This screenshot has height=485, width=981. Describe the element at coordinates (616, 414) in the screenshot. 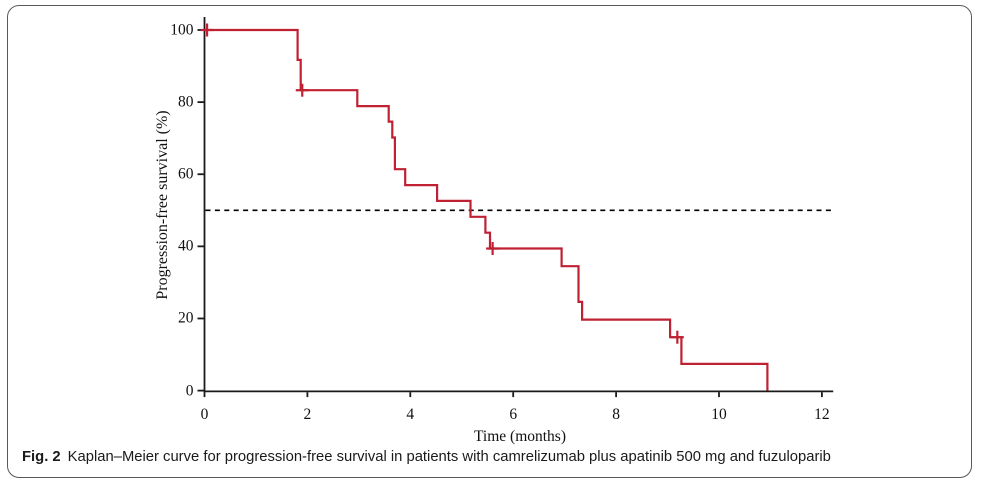

I see `x-tick-label-8: 8` at that location.